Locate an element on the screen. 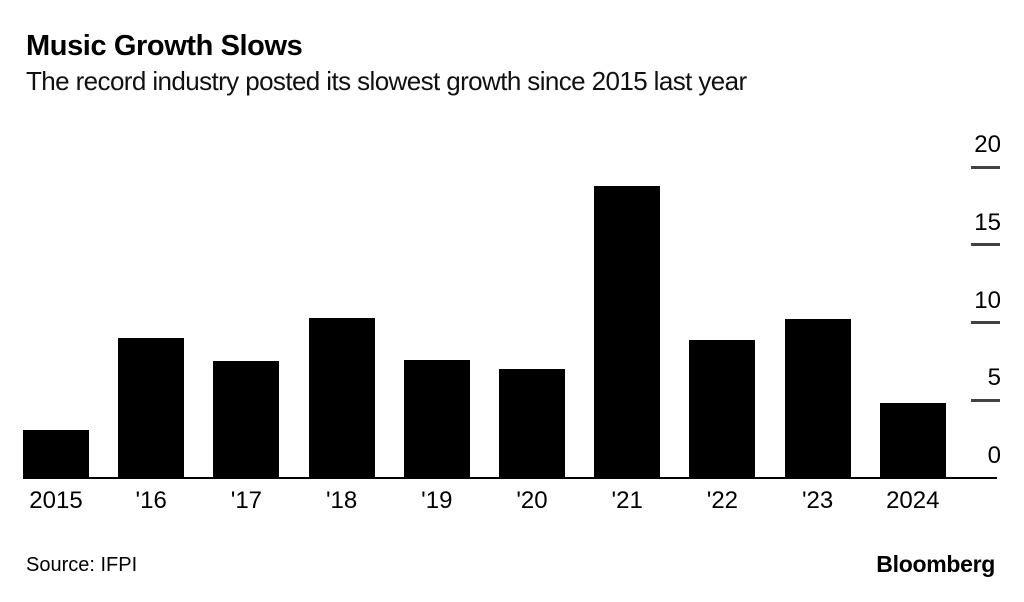 Image resolution: width=1024 pixels, height=602 pixels. y-label-0: 0 is located at coordinates (994, 455).